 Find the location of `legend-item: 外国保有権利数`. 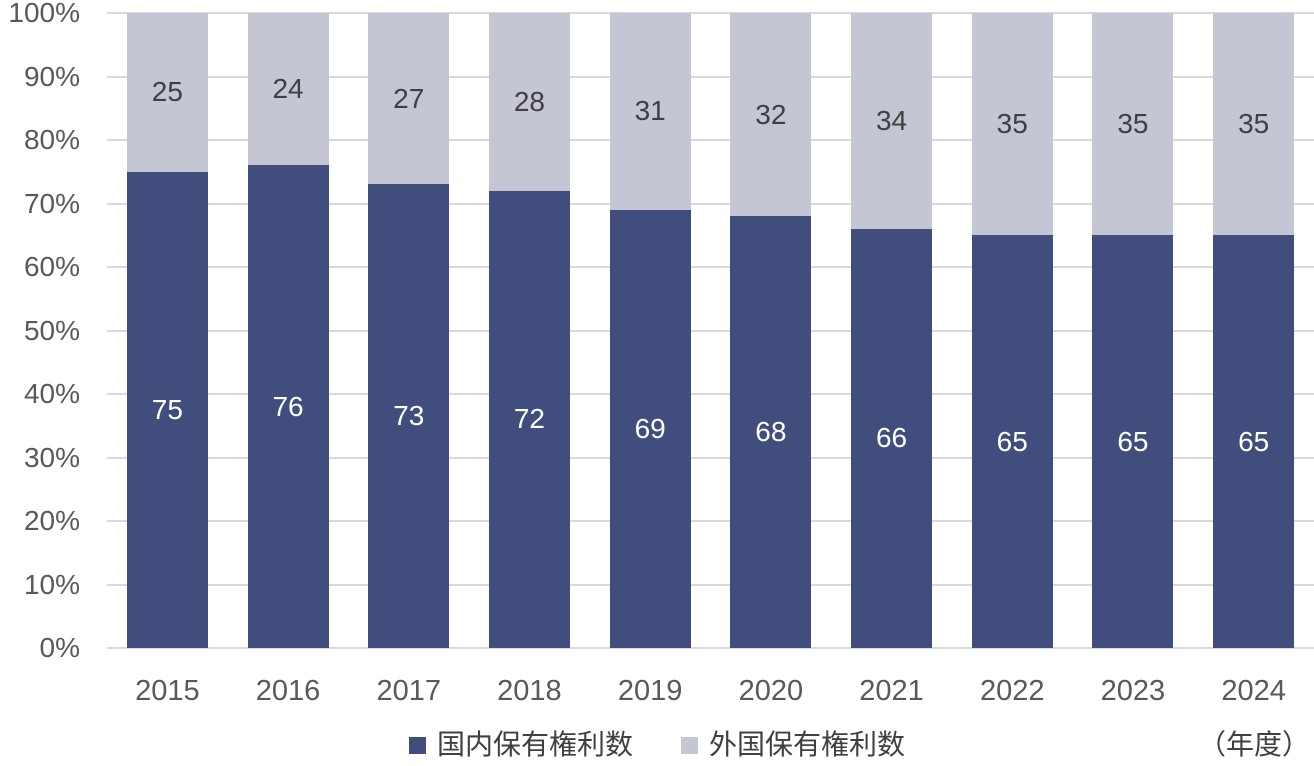

legend-item: 外国保有権利数 is located at coordinates (793, 745).